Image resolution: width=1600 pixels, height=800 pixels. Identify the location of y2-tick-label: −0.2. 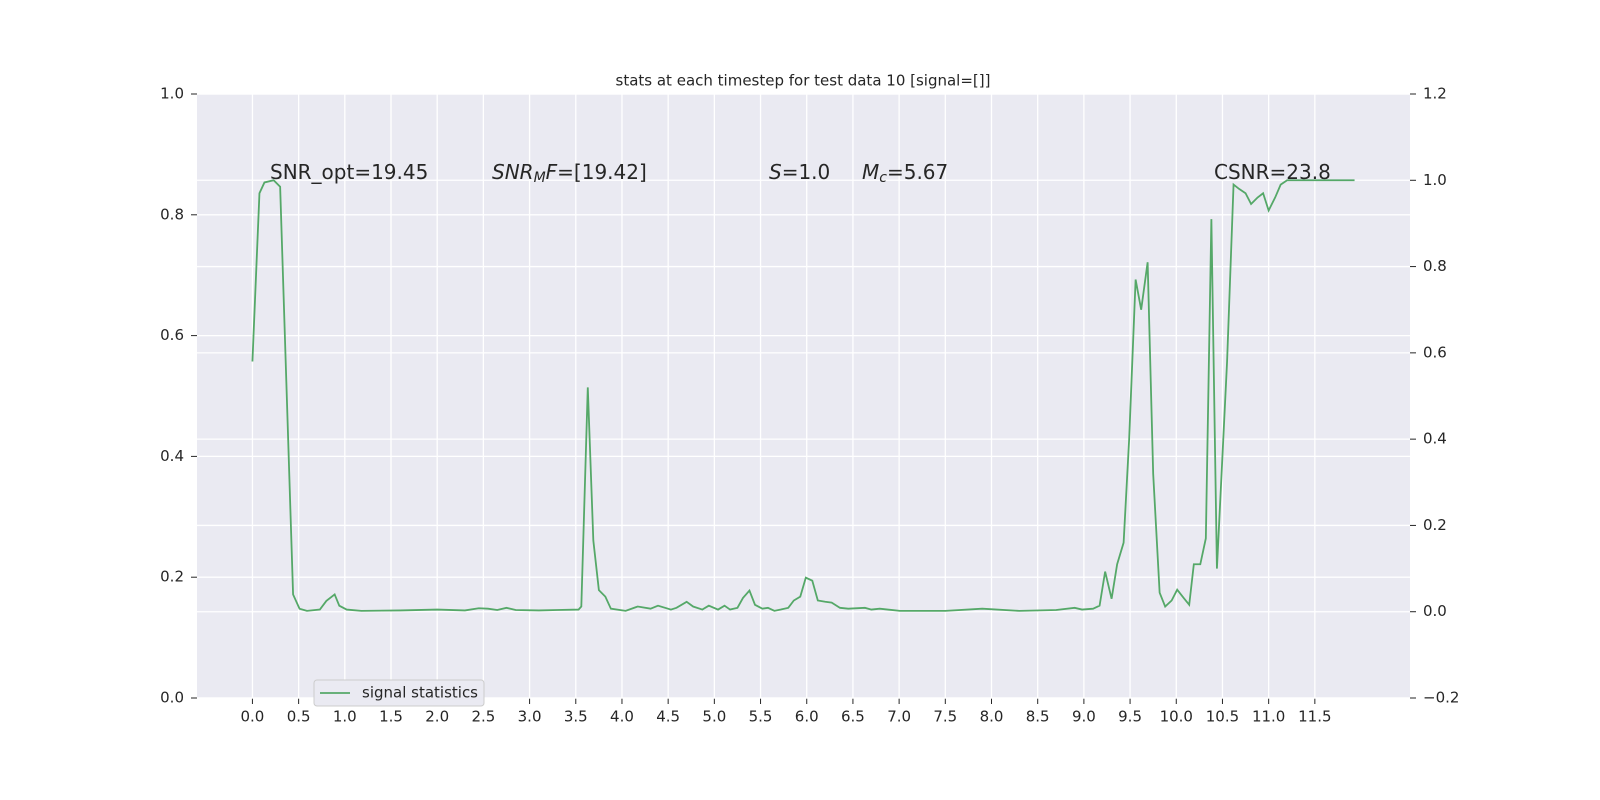
(1441, 698).